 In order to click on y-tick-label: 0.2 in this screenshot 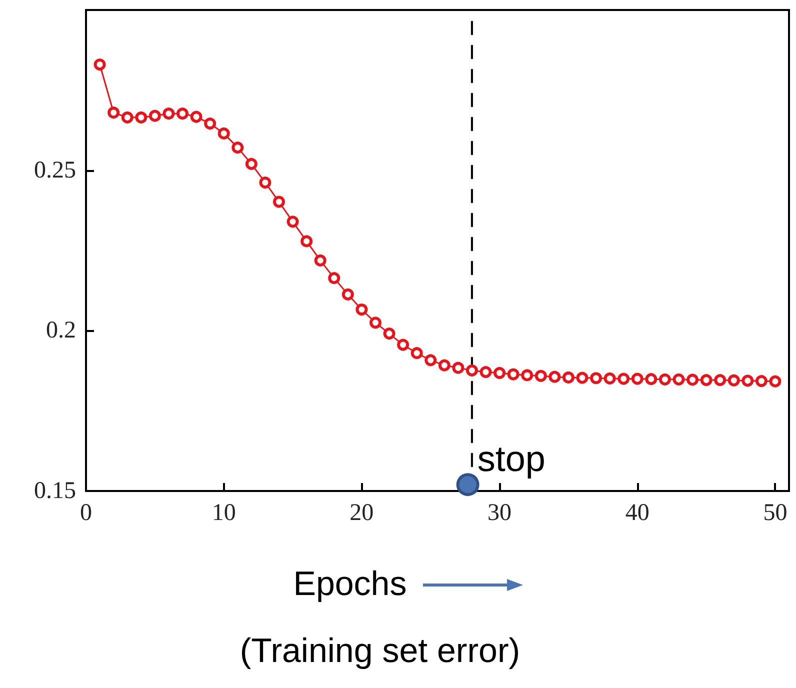, I will do `click(61, 331)`.